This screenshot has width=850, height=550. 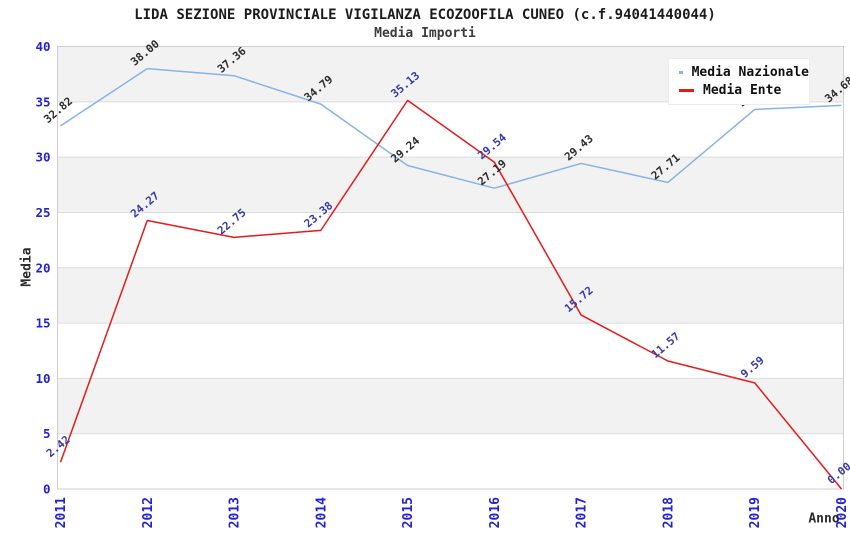 What do you see at coordinates (321, 512) in the screenshot?
I see `x-axis-tick-label: 2014` at bounding box center [321, 512].